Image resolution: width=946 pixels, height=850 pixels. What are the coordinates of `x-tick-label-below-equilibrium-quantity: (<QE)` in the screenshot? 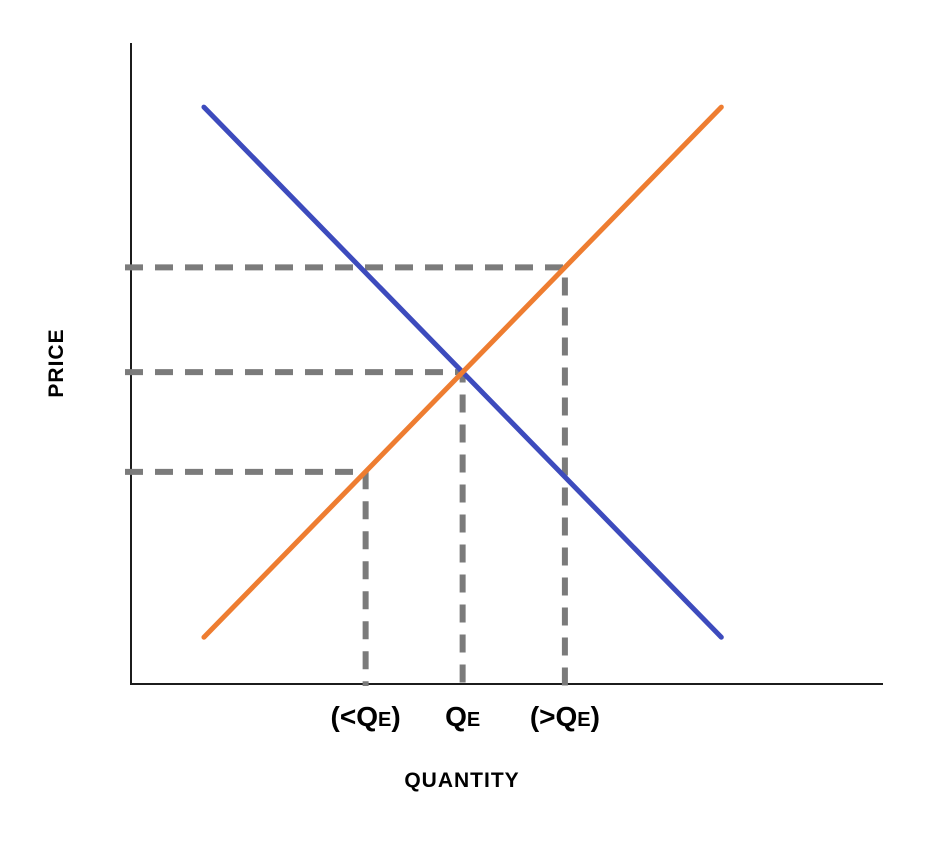 It's located at (366, 716).